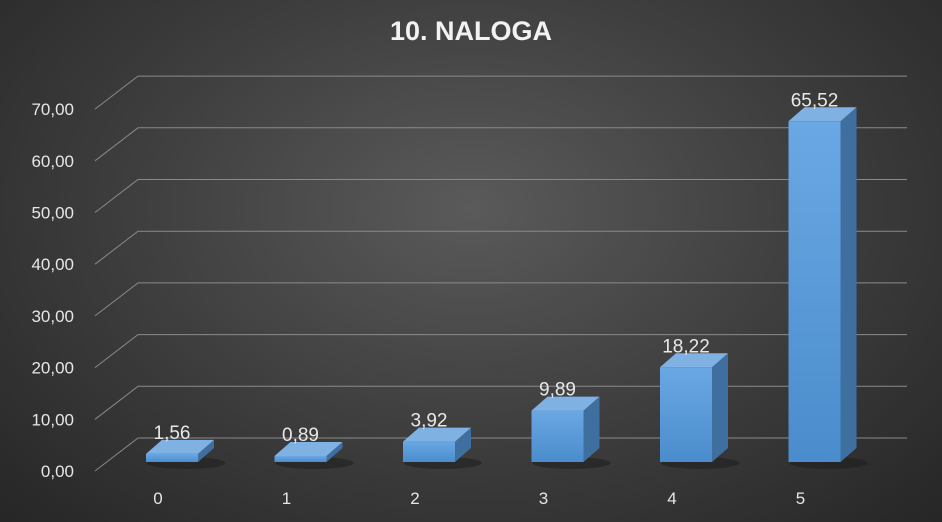 This screenshot has width=942, height=522. I want to click on x-axis-categories: 0 1 2 3 4 5, so click(479, 498).